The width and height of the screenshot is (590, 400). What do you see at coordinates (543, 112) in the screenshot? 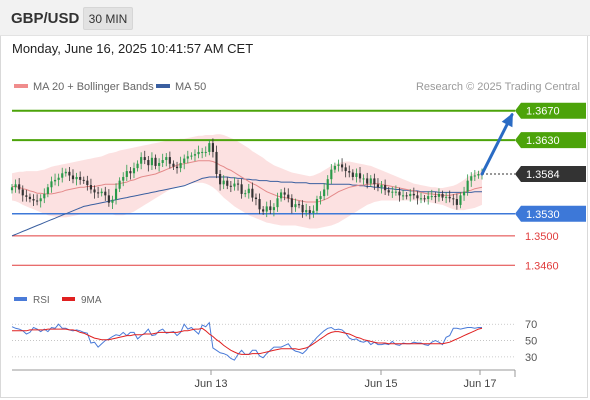
I see `level-label-resistance: 1.3670` at bounding box center [543, 112].